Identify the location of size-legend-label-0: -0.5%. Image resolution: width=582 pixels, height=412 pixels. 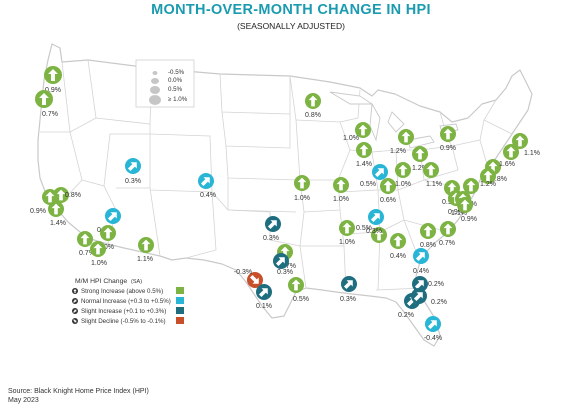
(176, 72).